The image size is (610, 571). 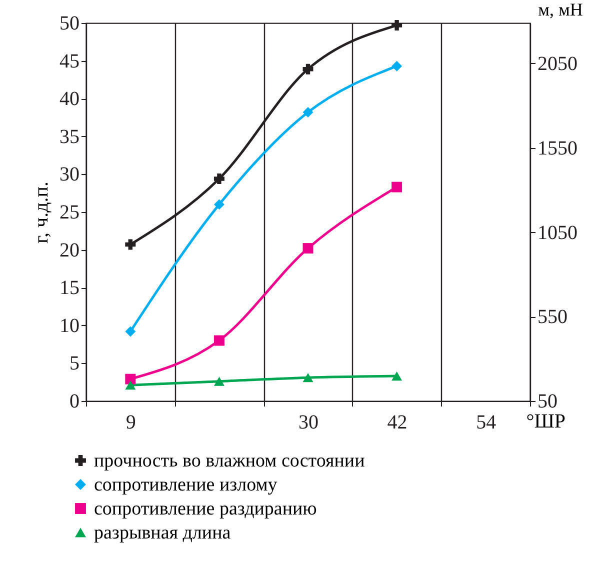 What do you see at coordinates (41, 213) in the screenshot?
I see `y-axis-title: г, ч.д.п.` at bounding box center [41, 213].